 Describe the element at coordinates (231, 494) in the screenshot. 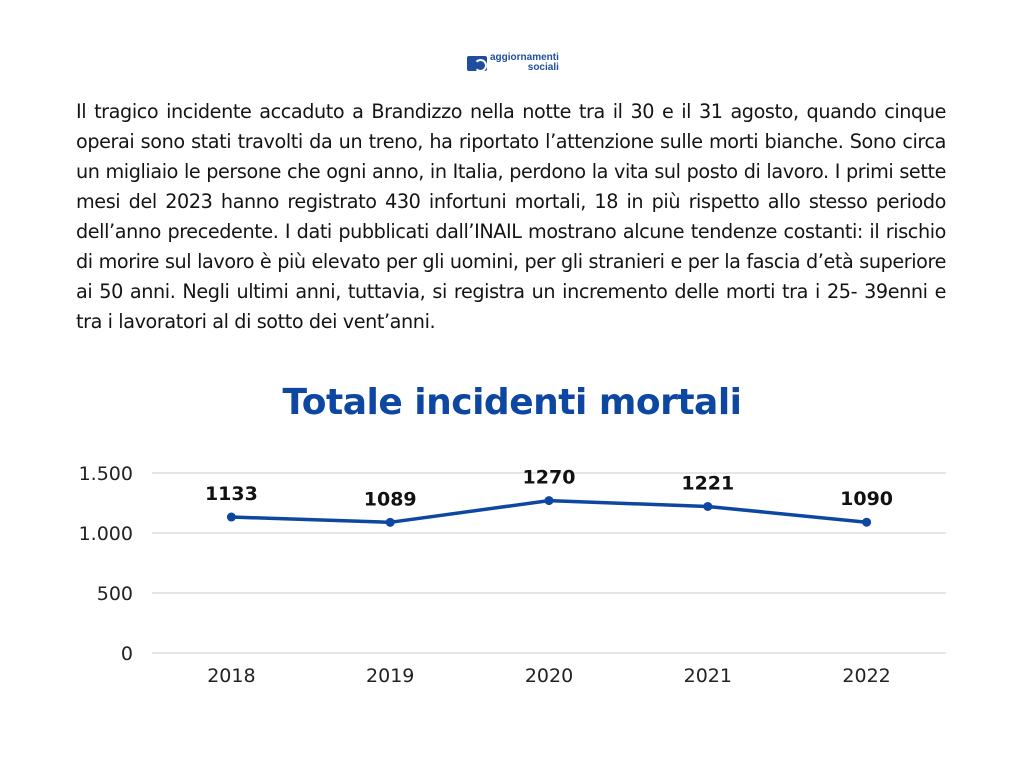

I see `data-label: 1133` at that location.